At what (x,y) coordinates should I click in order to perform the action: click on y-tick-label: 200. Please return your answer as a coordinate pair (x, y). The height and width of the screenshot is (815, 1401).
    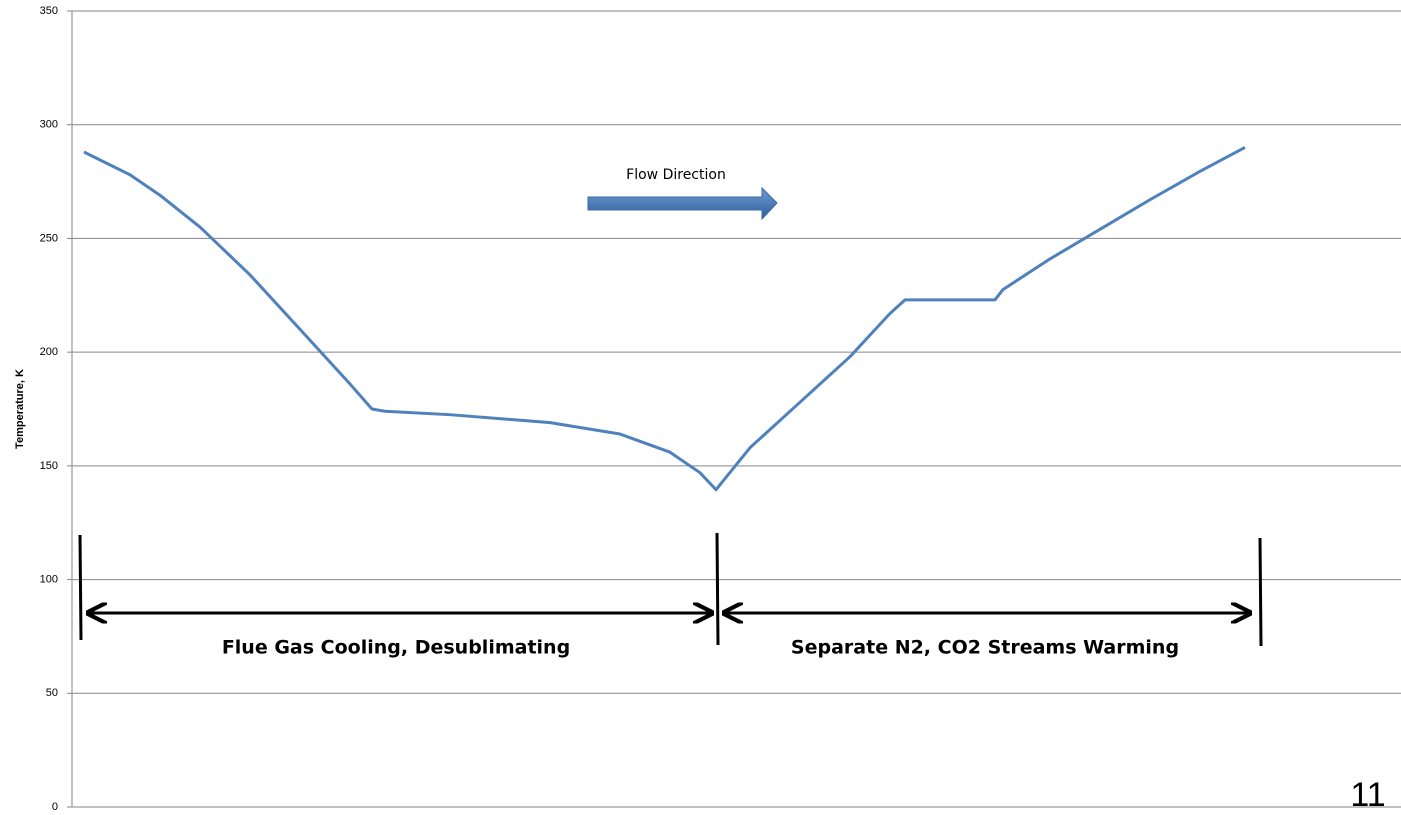
    Looking at the image, I should click on (49, 352).